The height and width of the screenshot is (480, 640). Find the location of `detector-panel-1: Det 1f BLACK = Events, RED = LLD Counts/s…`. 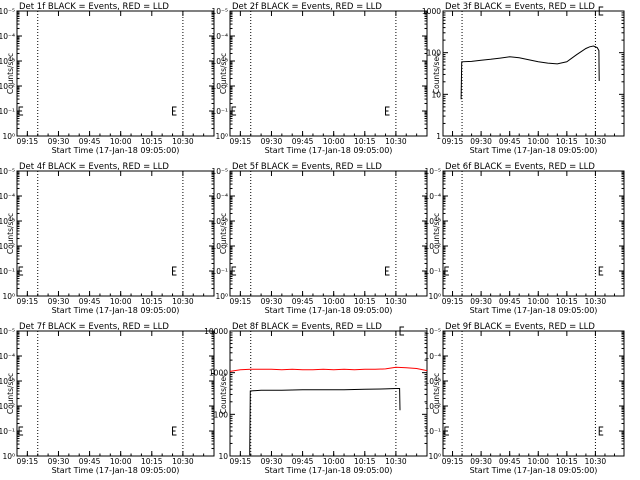

detector-panel-1: Det 1f BLACK = Events, RED = LLD Counts/s… is located at coordinates (107, 78).